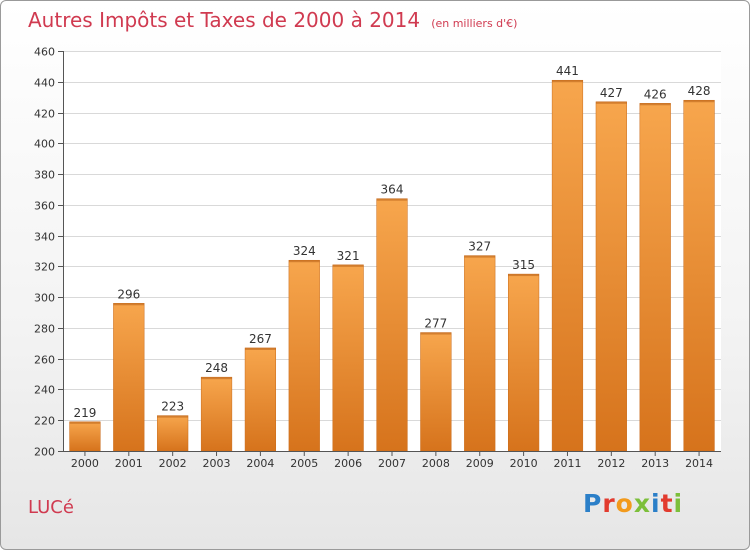  I want to click on y-tick-label: 280, so click(44, 329).